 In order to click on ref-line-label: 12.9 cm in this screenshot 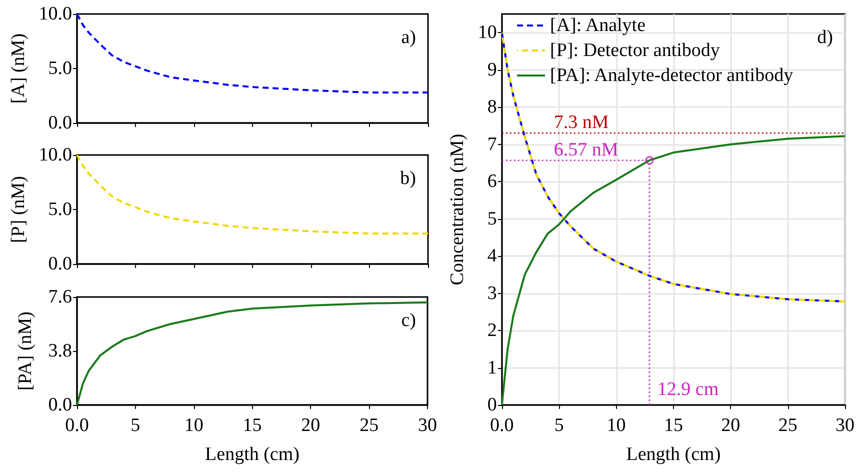, I will do `click(688, 389)`.